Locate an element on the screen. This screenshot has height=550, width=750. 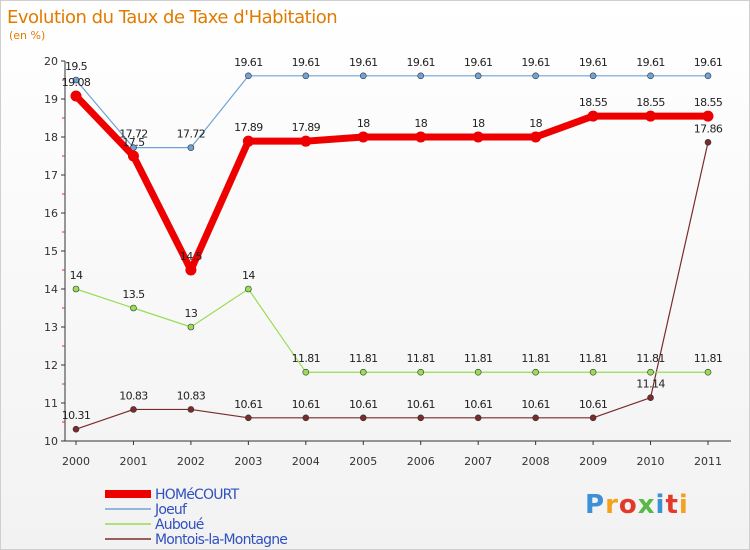
x-tick-label: 2008 is located at coordinates (536, 461).